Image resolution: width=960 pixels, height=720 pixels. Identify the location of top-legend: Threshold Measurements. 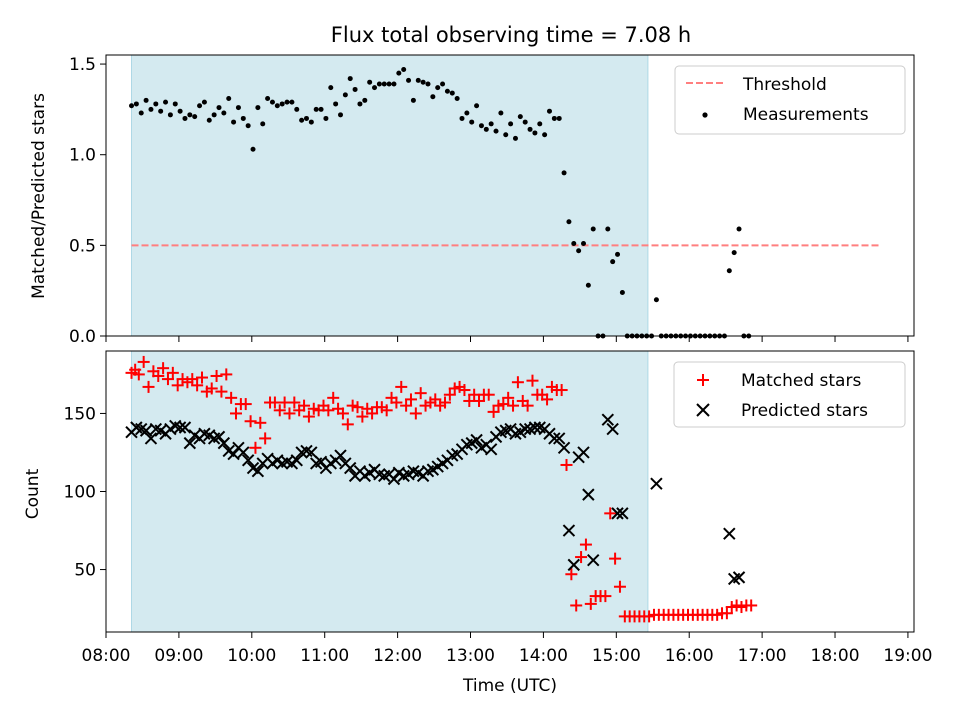
(790, 100).